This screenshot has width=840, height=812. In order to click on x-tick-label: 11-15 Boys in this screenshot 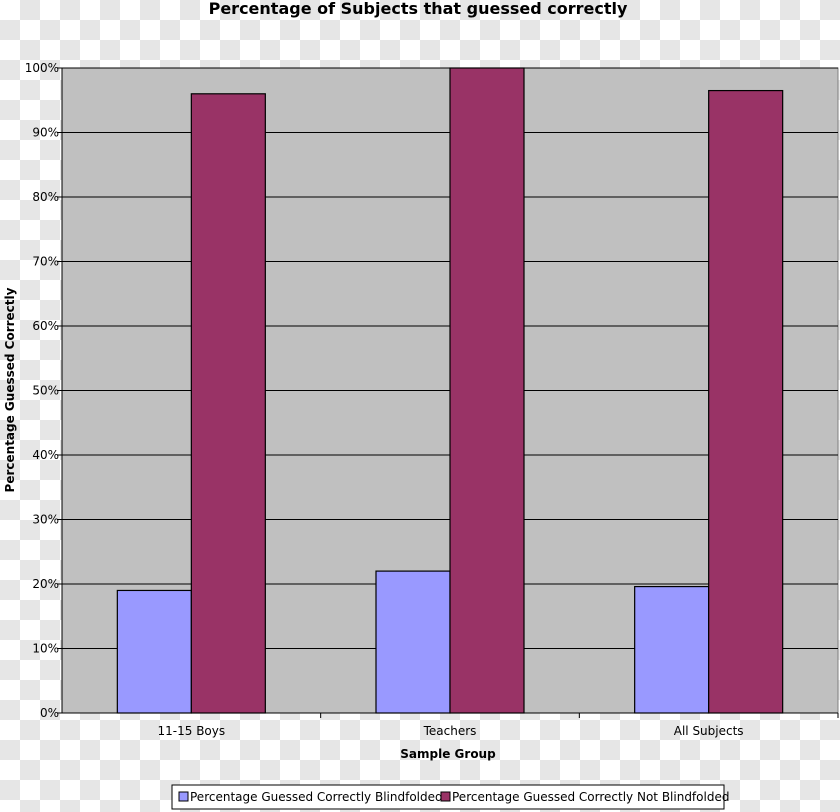, I will do `click(192, 731)`.